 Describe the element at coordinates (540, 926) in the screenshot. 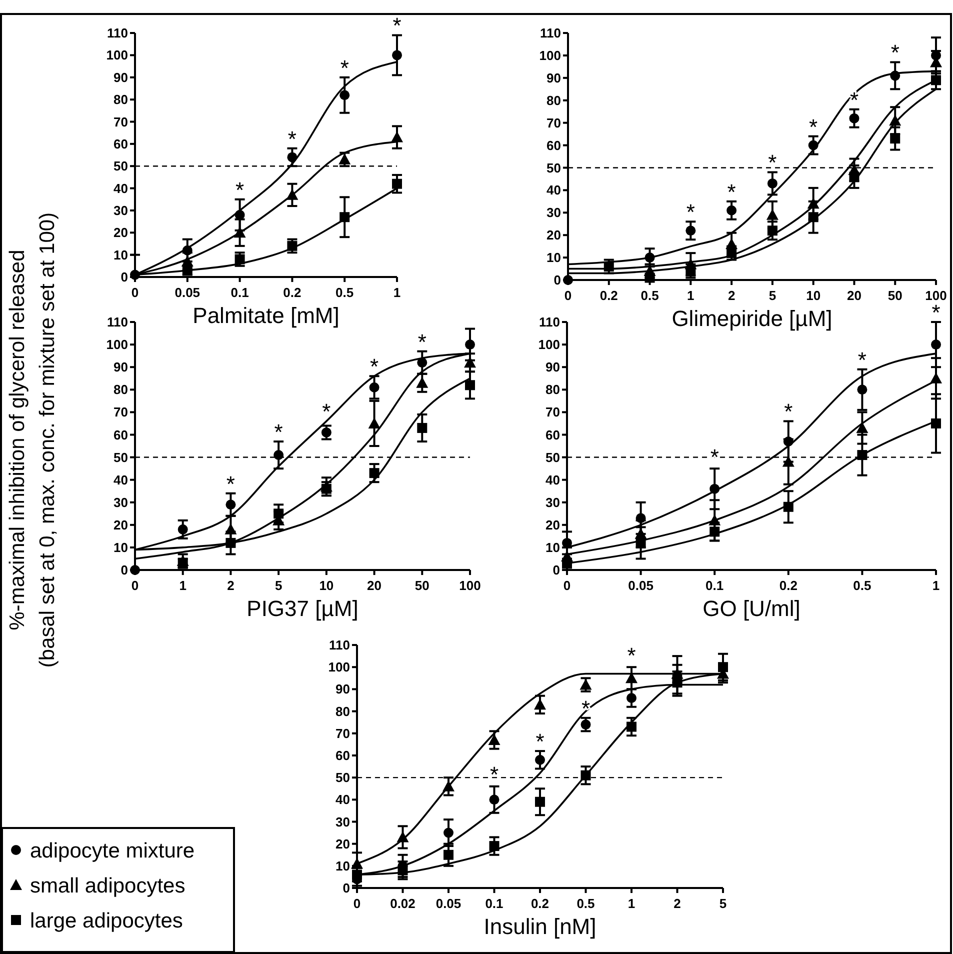

I see `x-axis-title: Insulin [nM]` at that location.